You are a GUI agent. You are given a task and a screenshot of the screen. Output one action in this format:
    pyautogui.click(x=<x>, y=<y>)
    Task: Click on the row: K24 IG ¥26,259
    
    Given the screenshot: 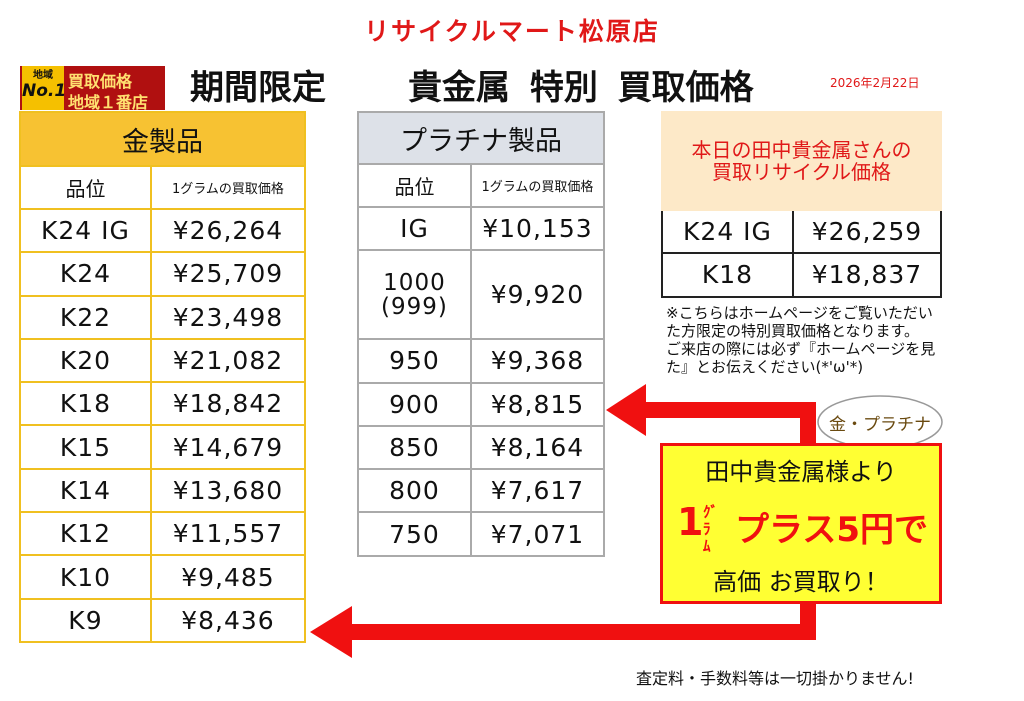 What is the action you would take?
    pyautogui.click(x=802, y=231)
    